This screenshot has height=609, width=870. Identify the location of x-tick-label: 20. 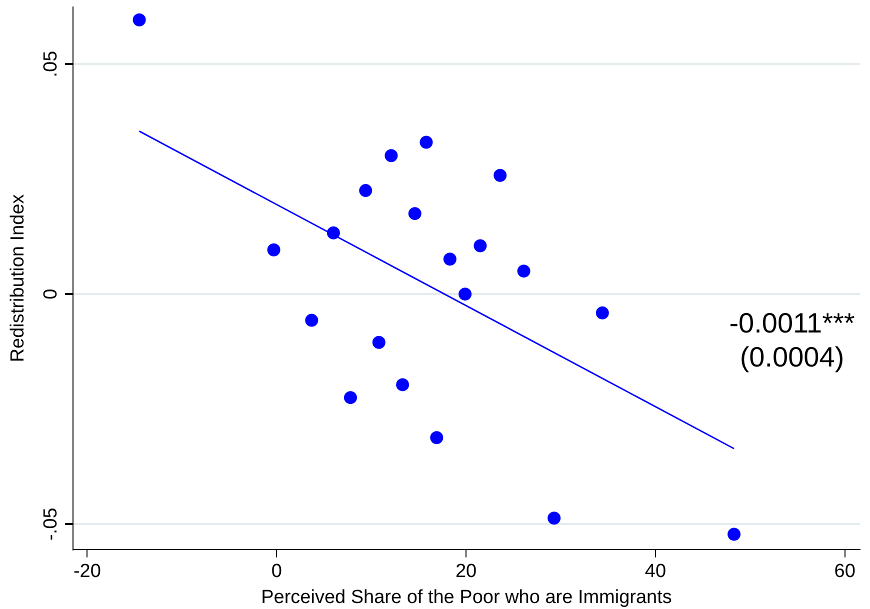
(466, 571).